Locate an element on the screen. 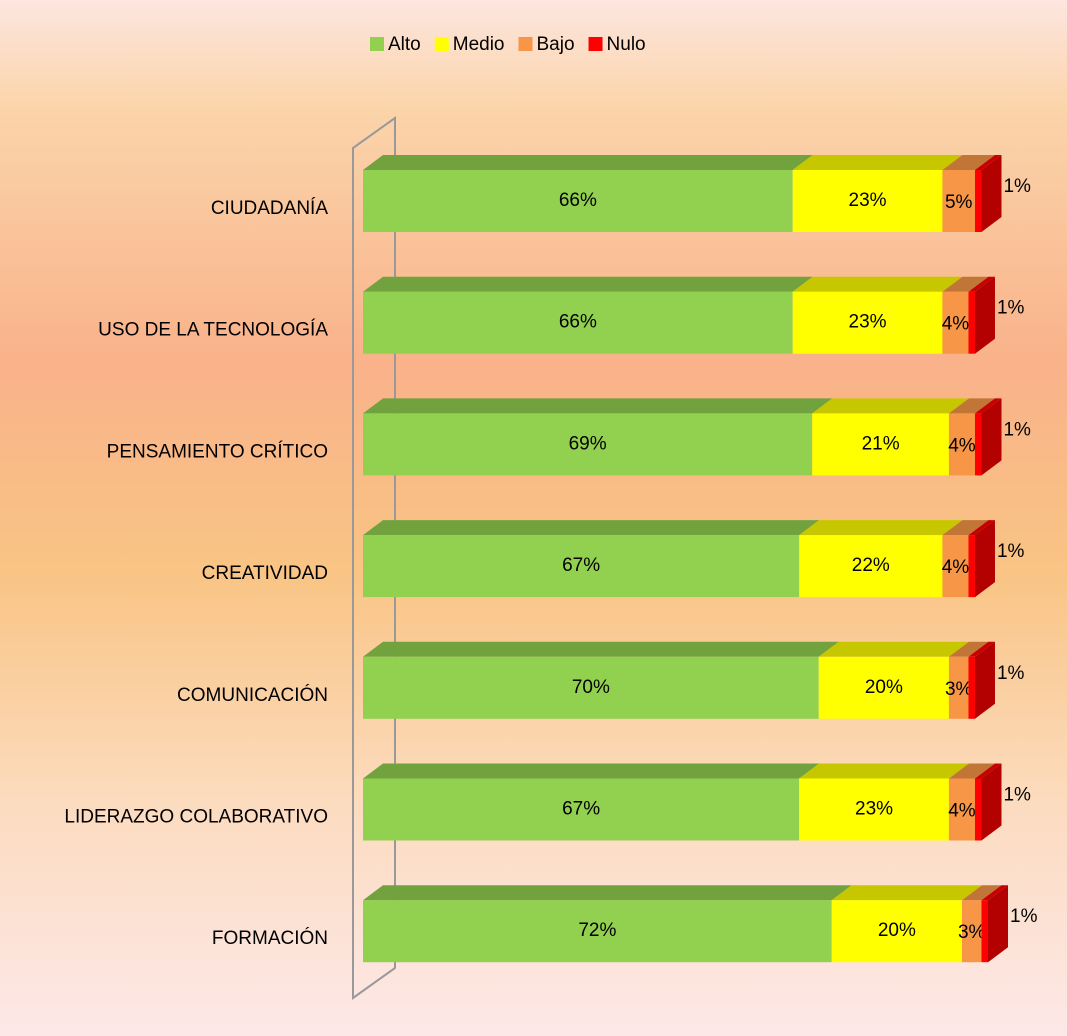 The image size is (1067, 1036). data-label: 5% is located at coordinates (959, 202).